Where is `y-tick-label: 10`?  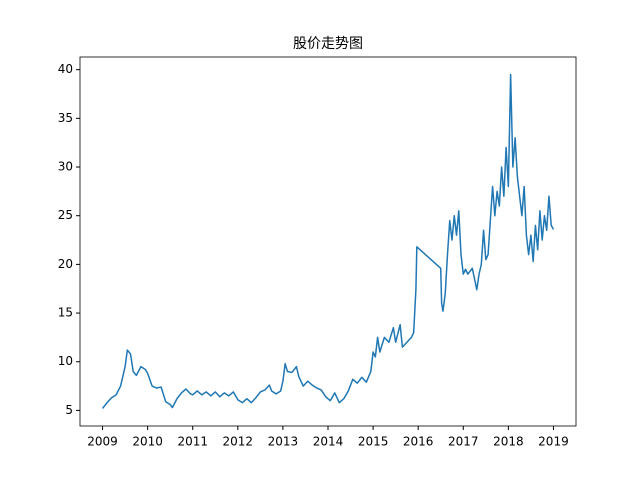
y-tick-label: 10 is located at coordinates (65, 361).